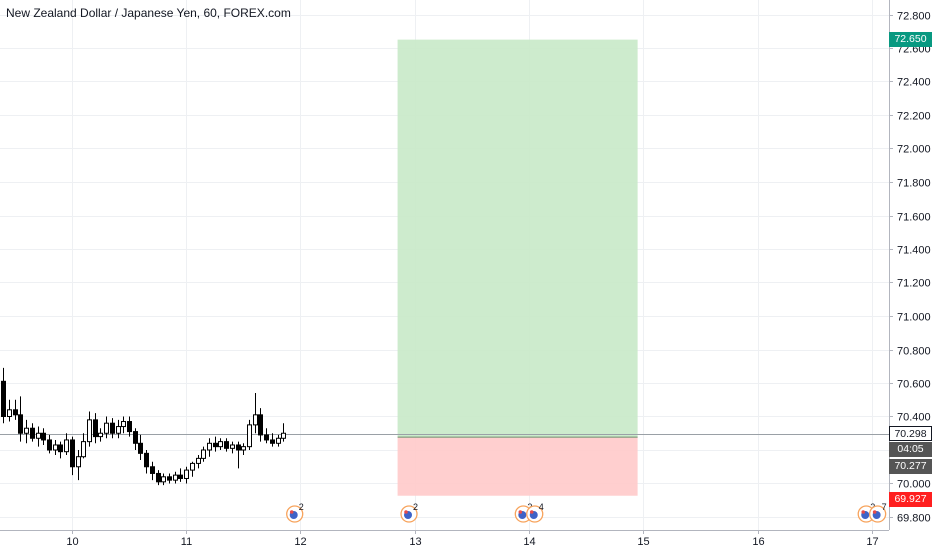 The width and height of the screenshot is (932, 550). I want to click on time-tick-label: 16, so click(758, 542).